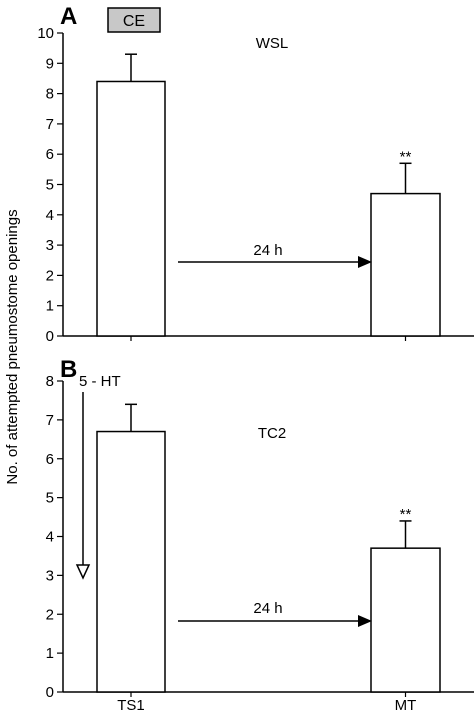  What do you see at coordinates (50, 245) in the screenshot?
I see `panel-a-y-tick-label: 3` at bounding box center [50, 245].